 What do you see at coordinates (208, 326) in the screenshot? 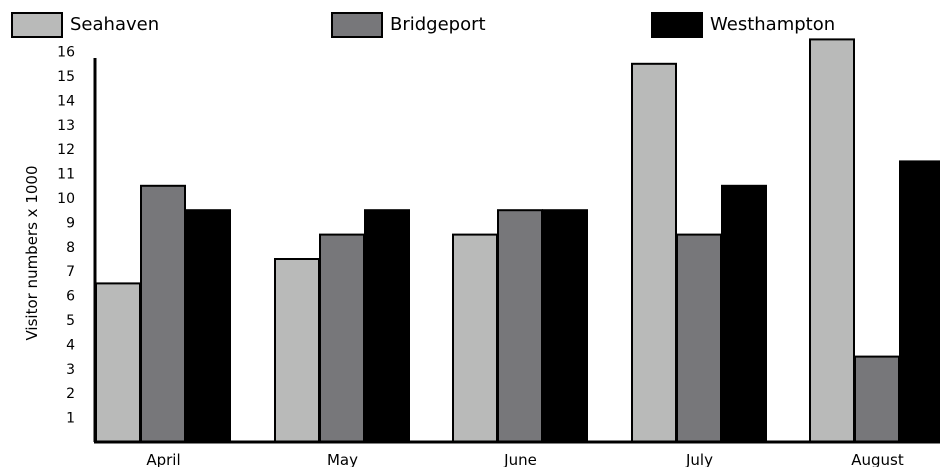
I see `bar-april-westhampton` at bounding box center [208, 326].